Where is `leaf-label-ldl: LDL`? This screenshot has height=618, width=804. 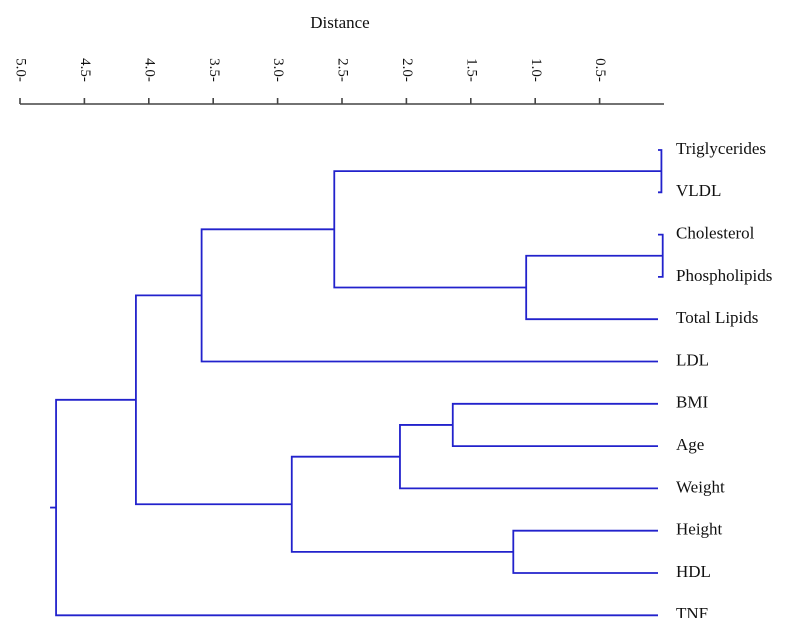 leaf-label-ldl: LDL is located at coordinates (692, 359).